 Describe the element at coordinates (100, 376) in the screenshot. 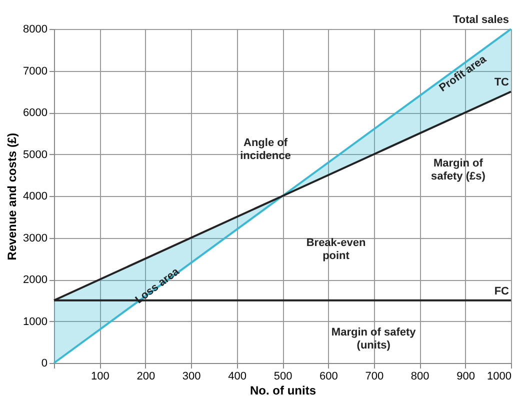

I see `x-tick-label: 100` at that location.